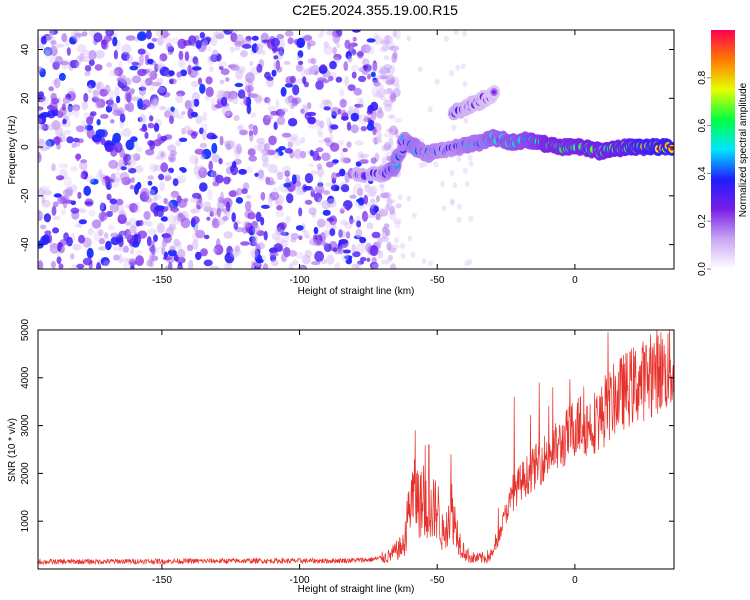 The height and width of the screenshot is (600, 750). Describe the element at coordinates (162, 580) in the screenshot. I see `x-tick-label: -150` at that location.